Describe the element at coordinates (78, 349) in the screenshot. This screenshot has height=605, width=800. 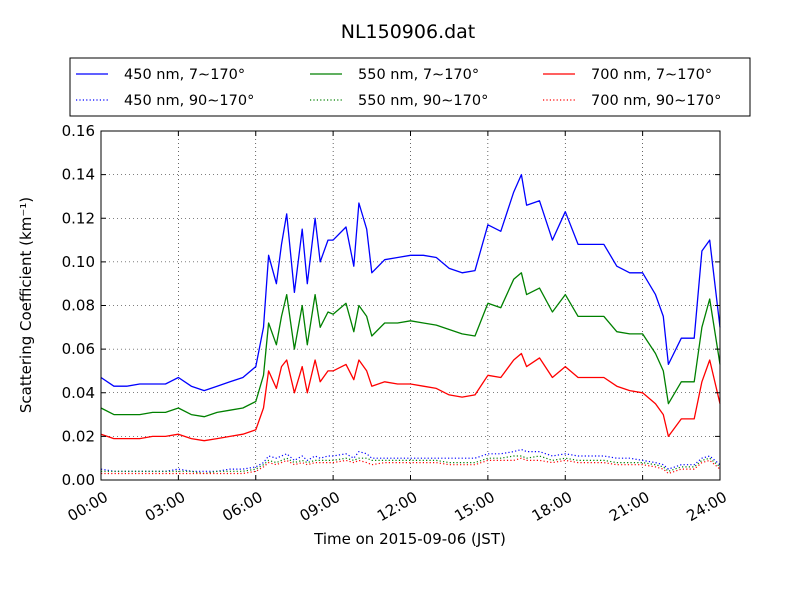
I see `y-tick-label: 0.06` at that location.